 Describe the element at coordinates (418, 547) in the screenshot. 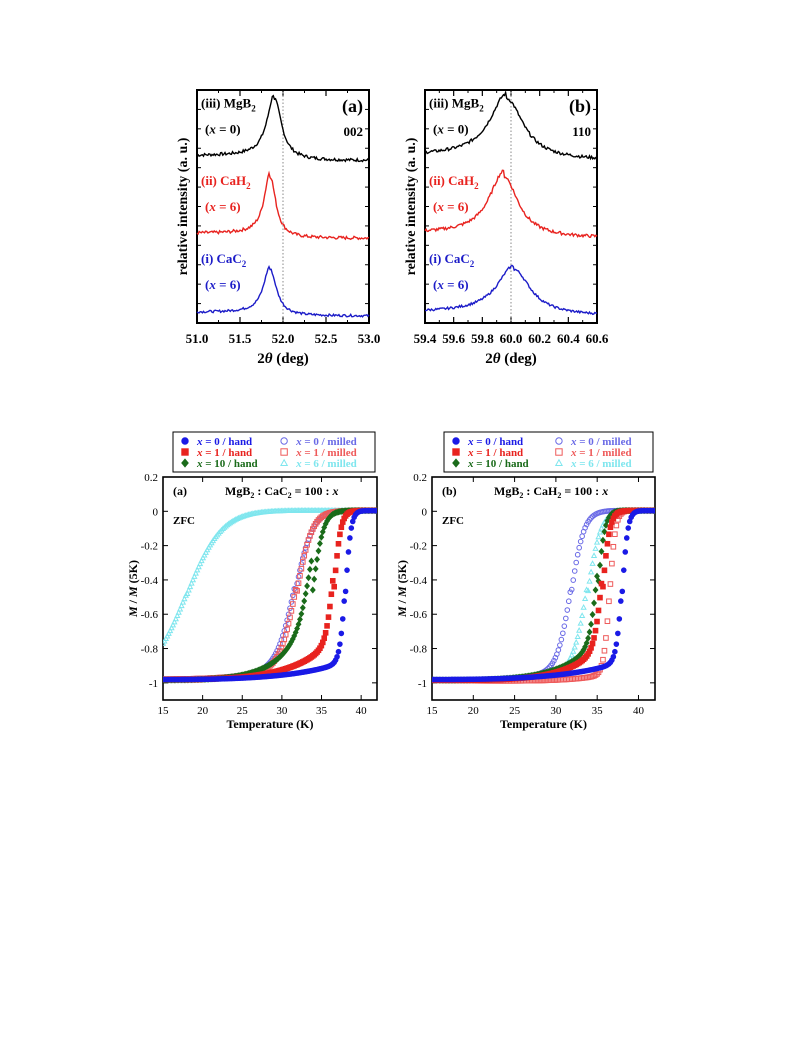

I see `y-tick-label: -0.2` at that location.